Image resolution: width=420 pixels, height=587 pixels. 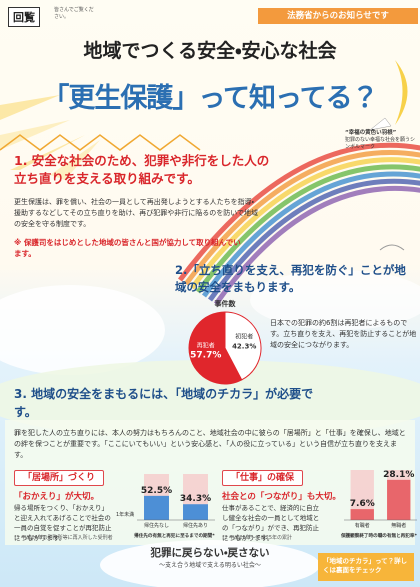 I want to click on chart-title: 帰住先の有無と再犯に至るまでの期間*1, so click(x=174, y=535).